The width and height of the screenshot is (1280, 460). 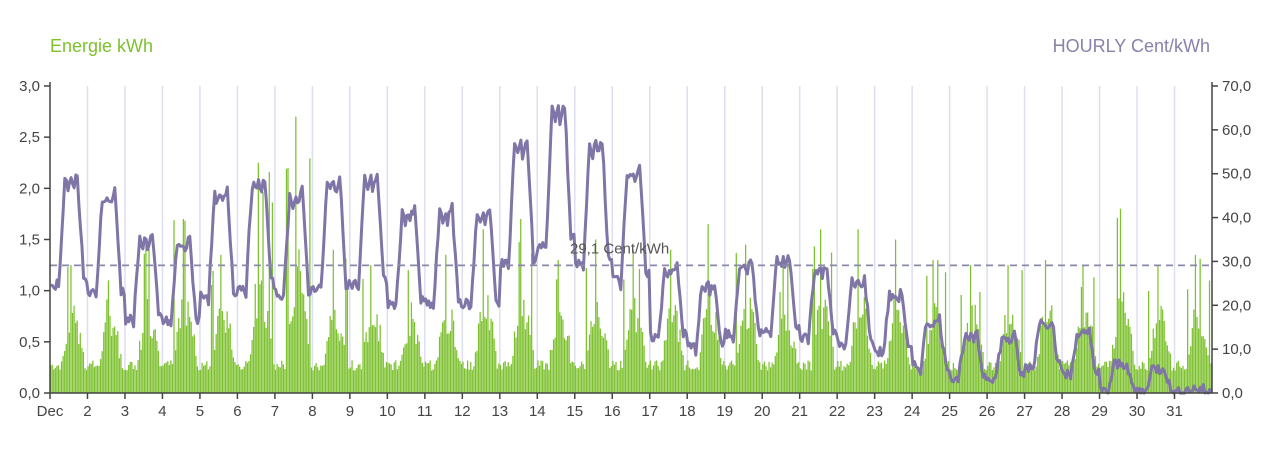 I want to click on x-tick-label: 13, so click(x=499, y=411).